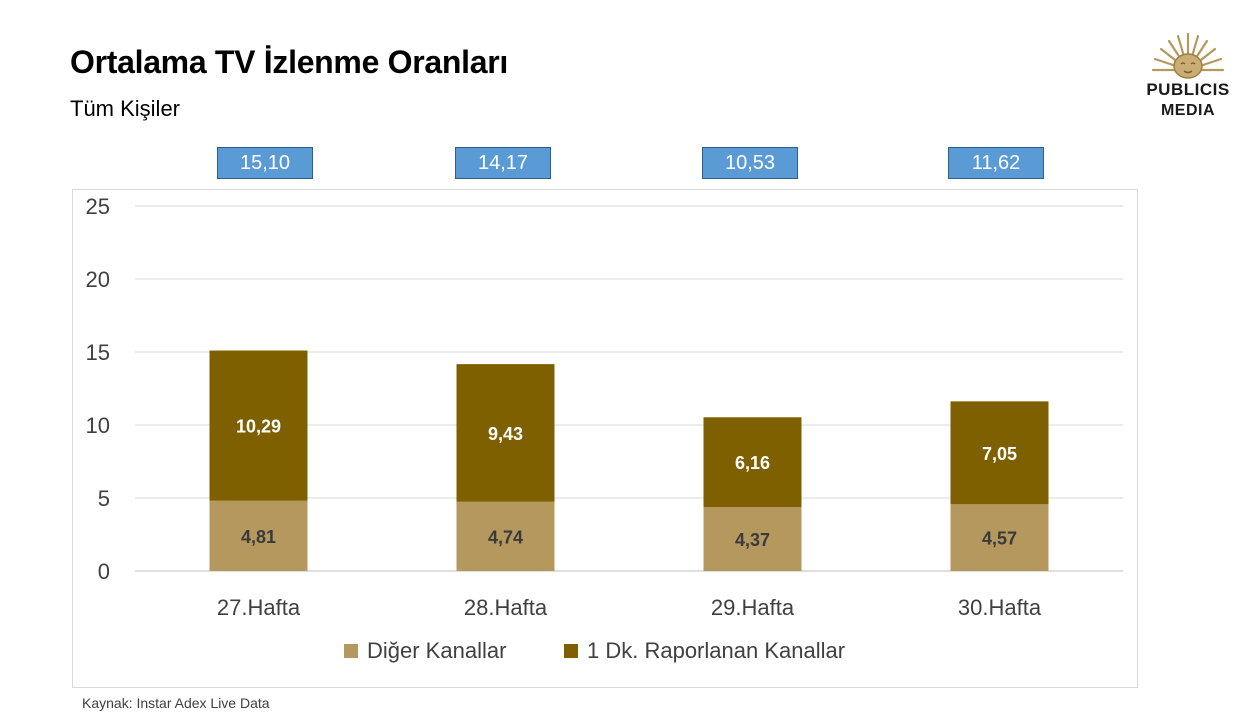  Describe the element at coordinates (98, 425) in the screenshot. I see `y-tick-label: 10` at that location.